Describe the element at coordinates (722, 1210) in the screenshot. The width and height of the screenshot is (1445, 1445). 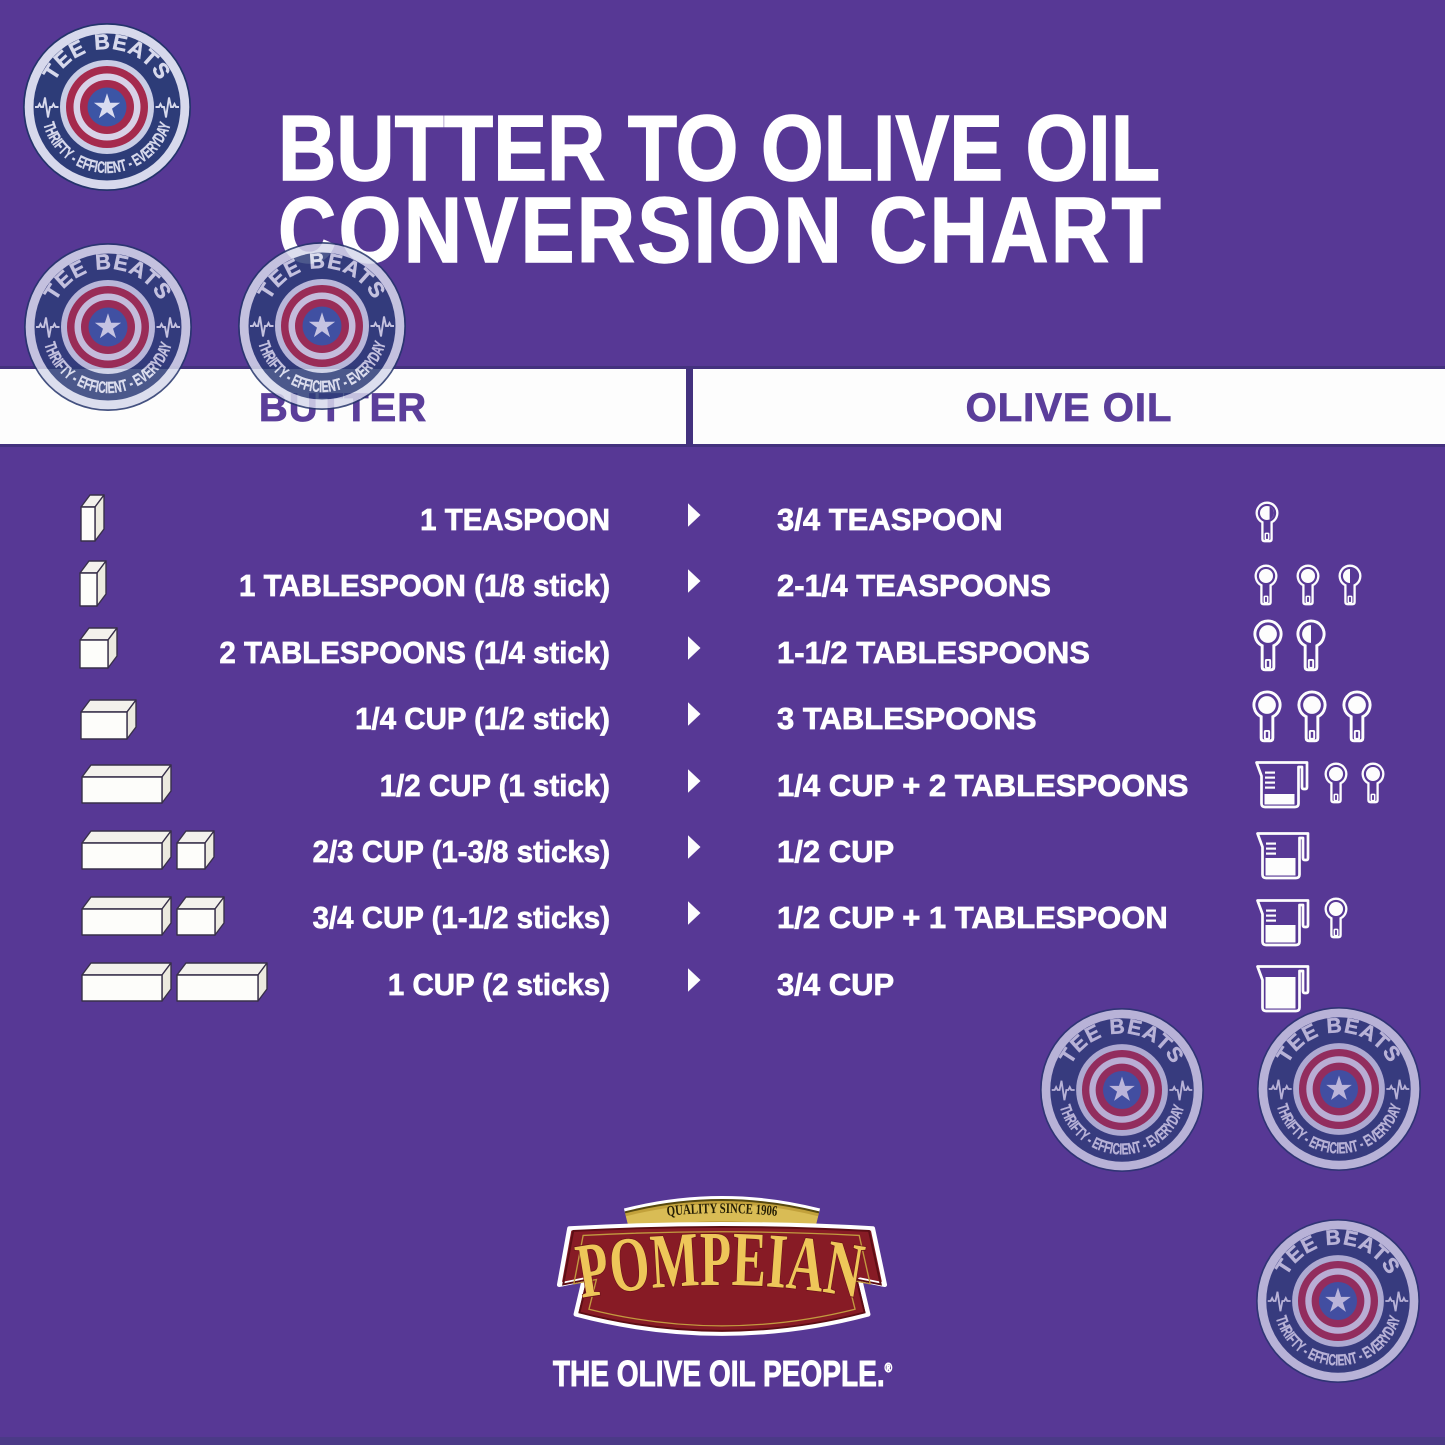
I see `svg-text: QUALITY SINCE 1906` at that location.